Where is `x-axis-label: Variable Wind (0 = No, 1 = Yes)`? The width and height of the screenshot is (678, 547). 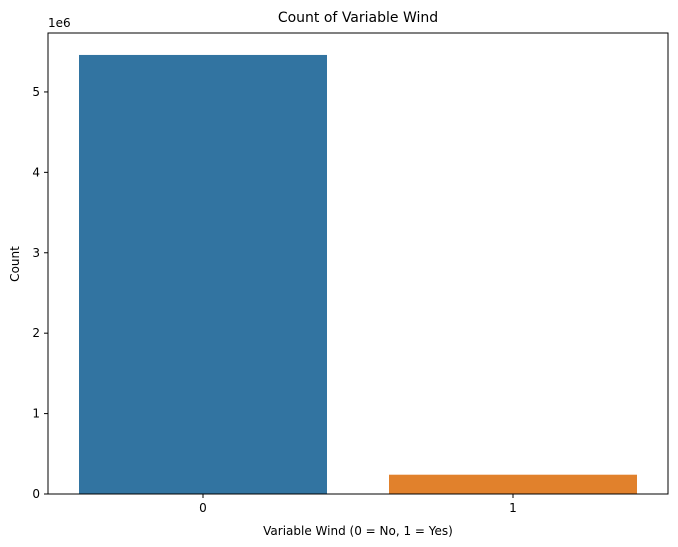
x-axis-label: Variable Wind (0 = No, 1 = Yes) is located at coordinates (358, 531).